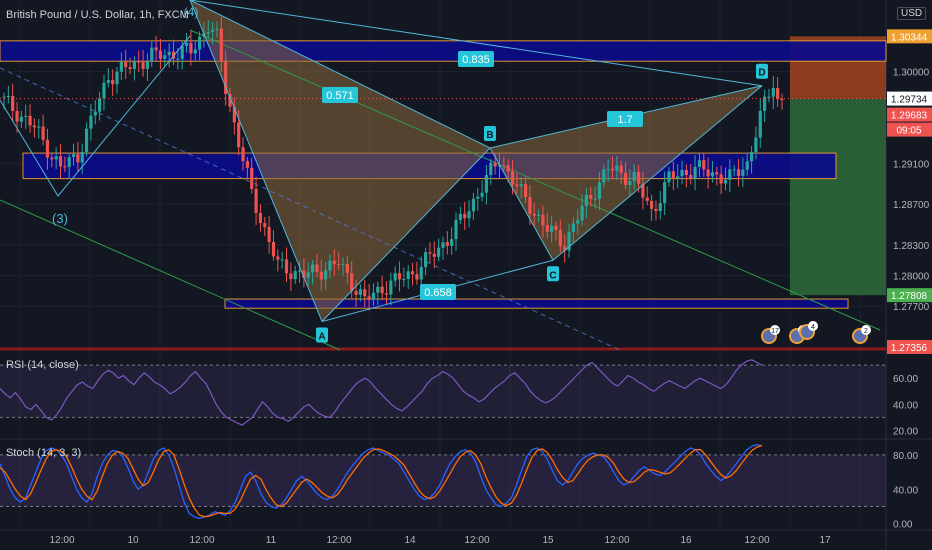 Image resolution: width=932 pixels, height=550 pixels. Describe the element at coordinates (170, 275) in the screenshot. I see `channel-line-lower` at that location.